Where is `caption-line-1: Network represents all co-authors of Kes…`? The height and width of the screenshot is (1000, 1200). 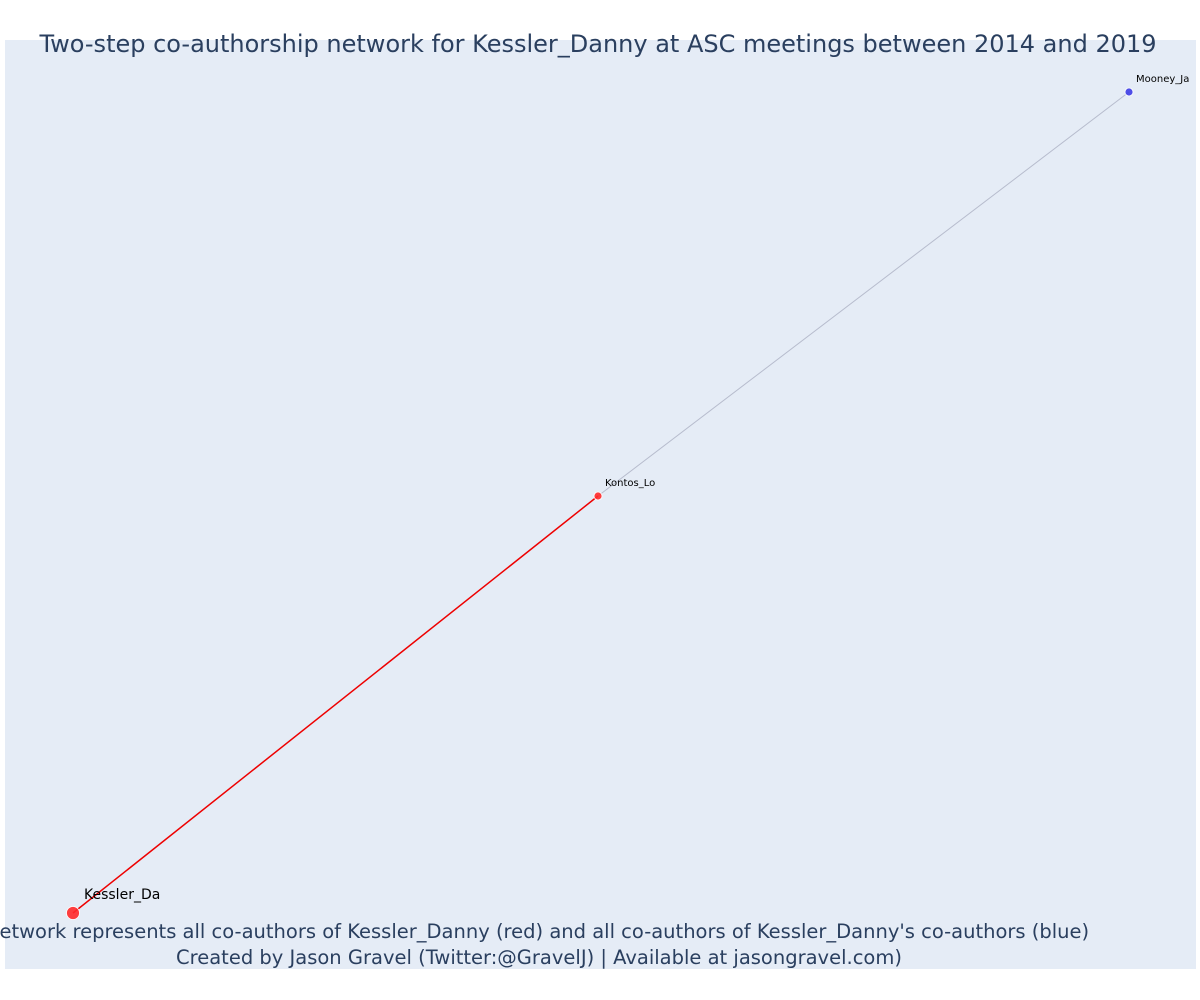
caption-line-1: Network represents all co-authors of Kes… is located at coordinates (544, 931).